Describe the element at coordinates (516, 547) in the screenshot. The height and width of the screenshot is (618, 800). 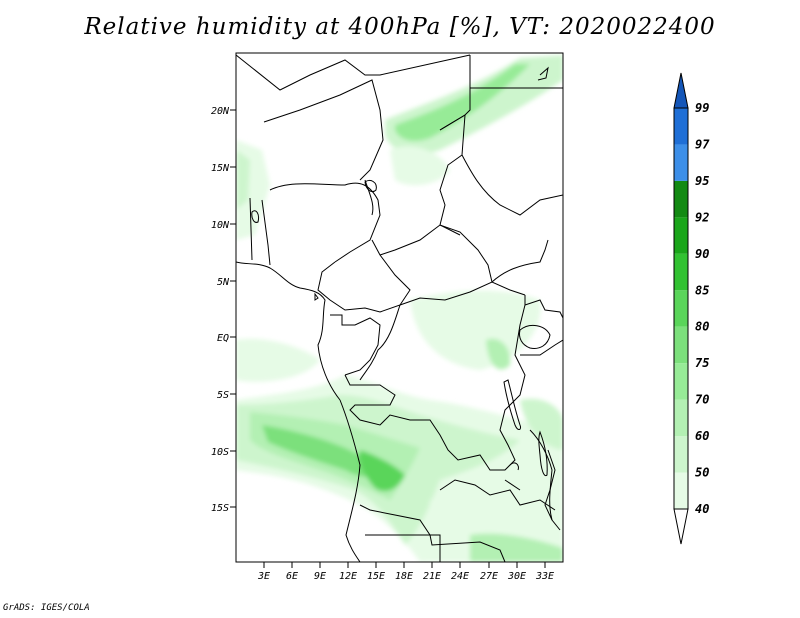
I see `humidity-patch-southeast-mid` at that location.